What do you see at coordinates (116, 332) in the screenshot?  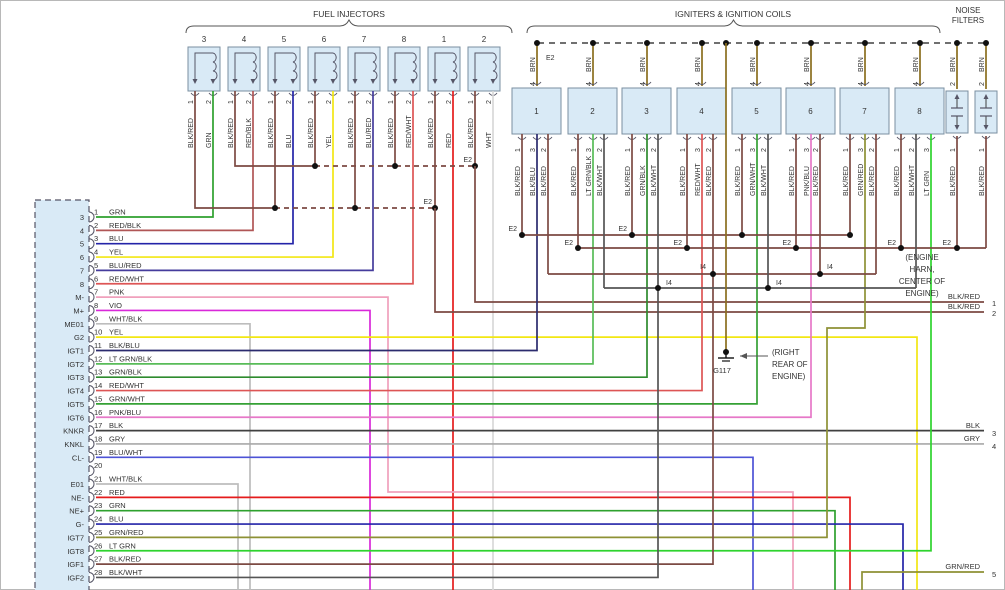 I see `connector-pin-wire-label: YEL` at bounding box center [116, 332].